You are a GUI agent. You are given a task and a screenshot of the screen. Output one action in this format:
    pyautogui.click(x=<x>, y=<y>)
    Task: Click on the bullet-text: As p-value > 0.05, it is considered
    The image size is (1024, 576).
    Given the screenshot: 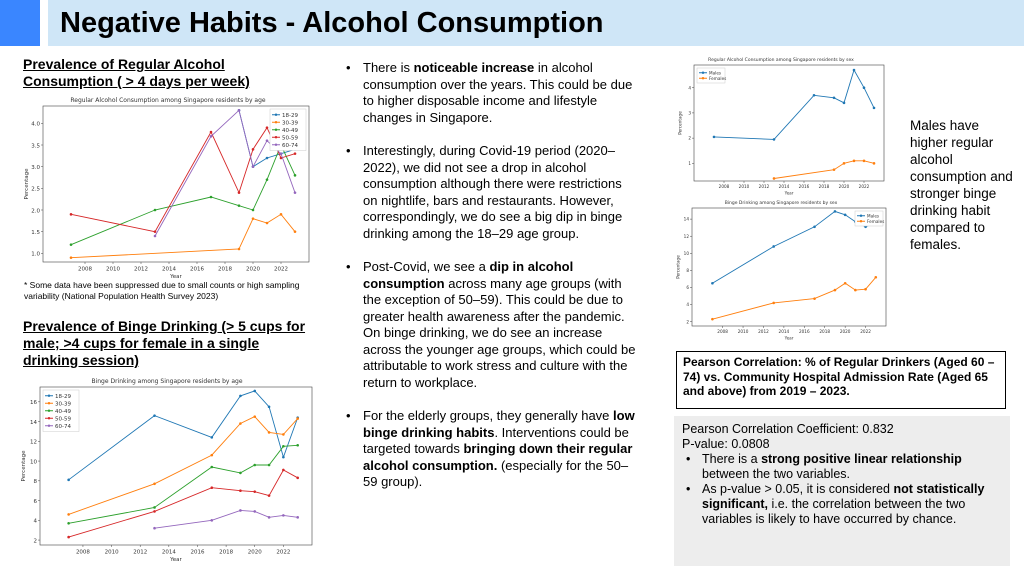 What is the action you would take?
    pyautogui.click(x=798, y=489)
    